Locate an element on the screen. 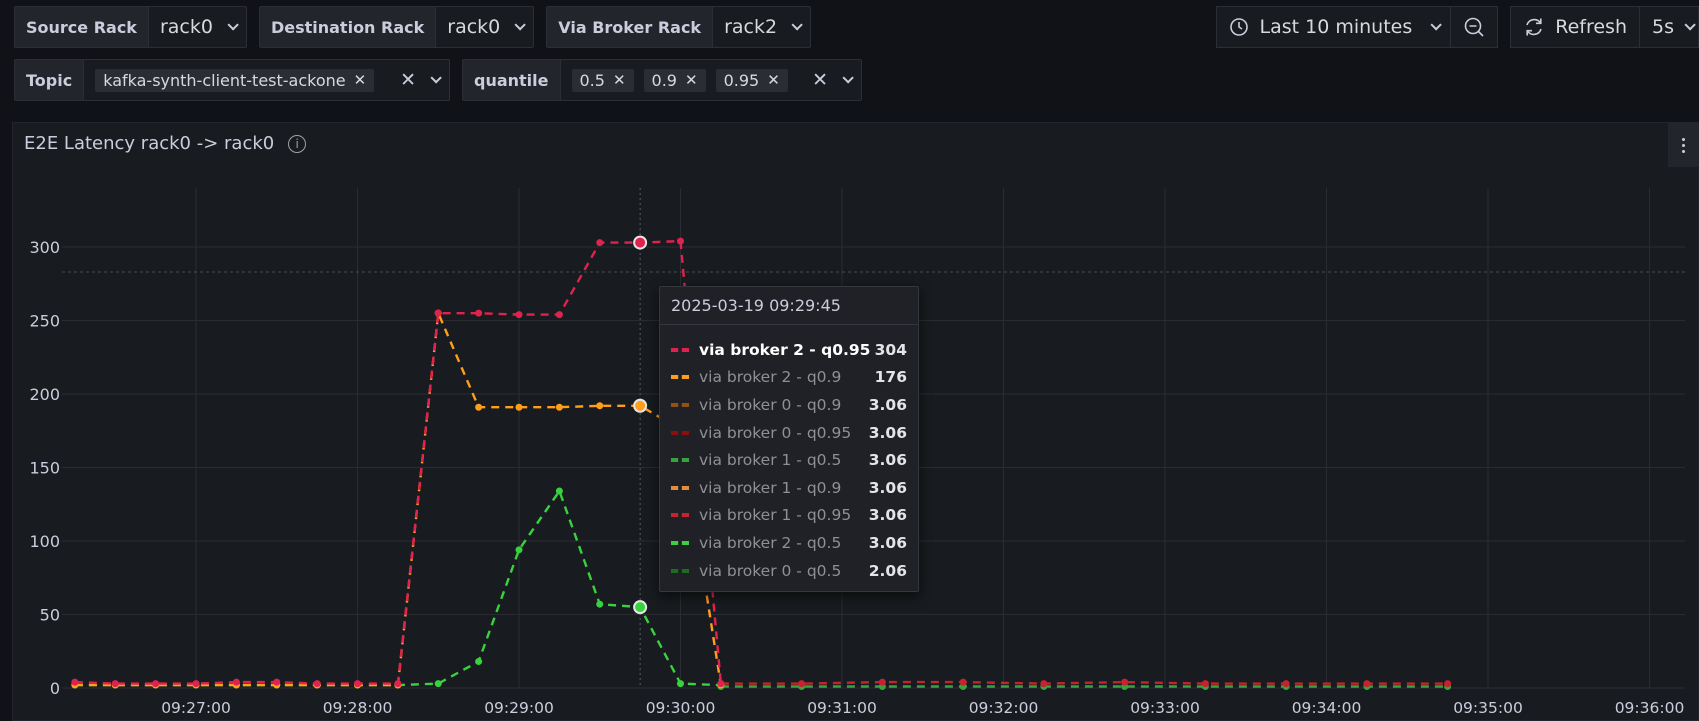  y-tick-label: 200 is located at coordinates (44, 394).